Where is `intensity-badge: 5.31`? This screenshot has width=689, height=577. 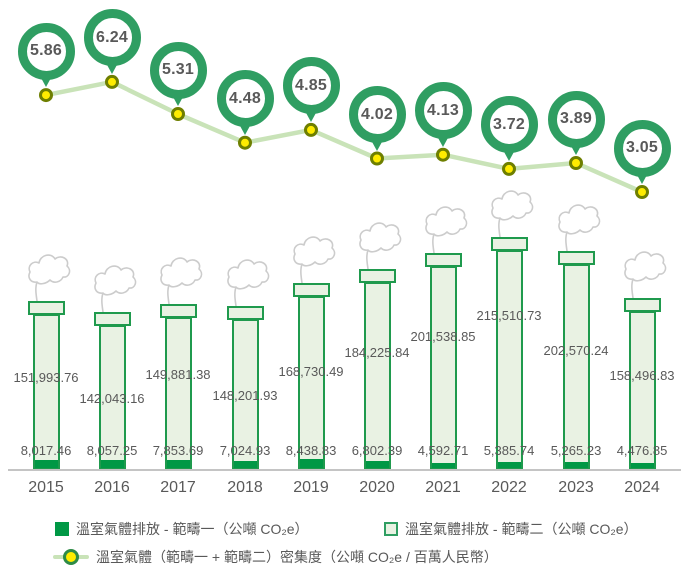
intensity-badge: 5.31 is located at coordinates (178, 70).